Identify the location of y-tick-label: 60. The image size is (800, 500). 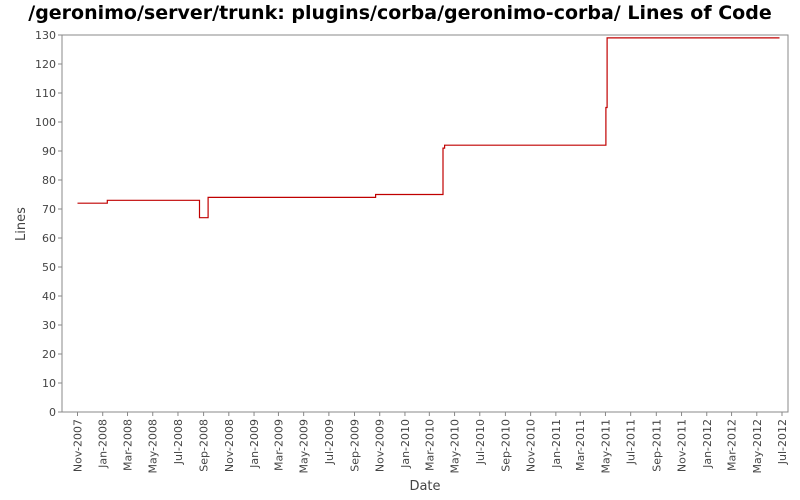
(49, 238).